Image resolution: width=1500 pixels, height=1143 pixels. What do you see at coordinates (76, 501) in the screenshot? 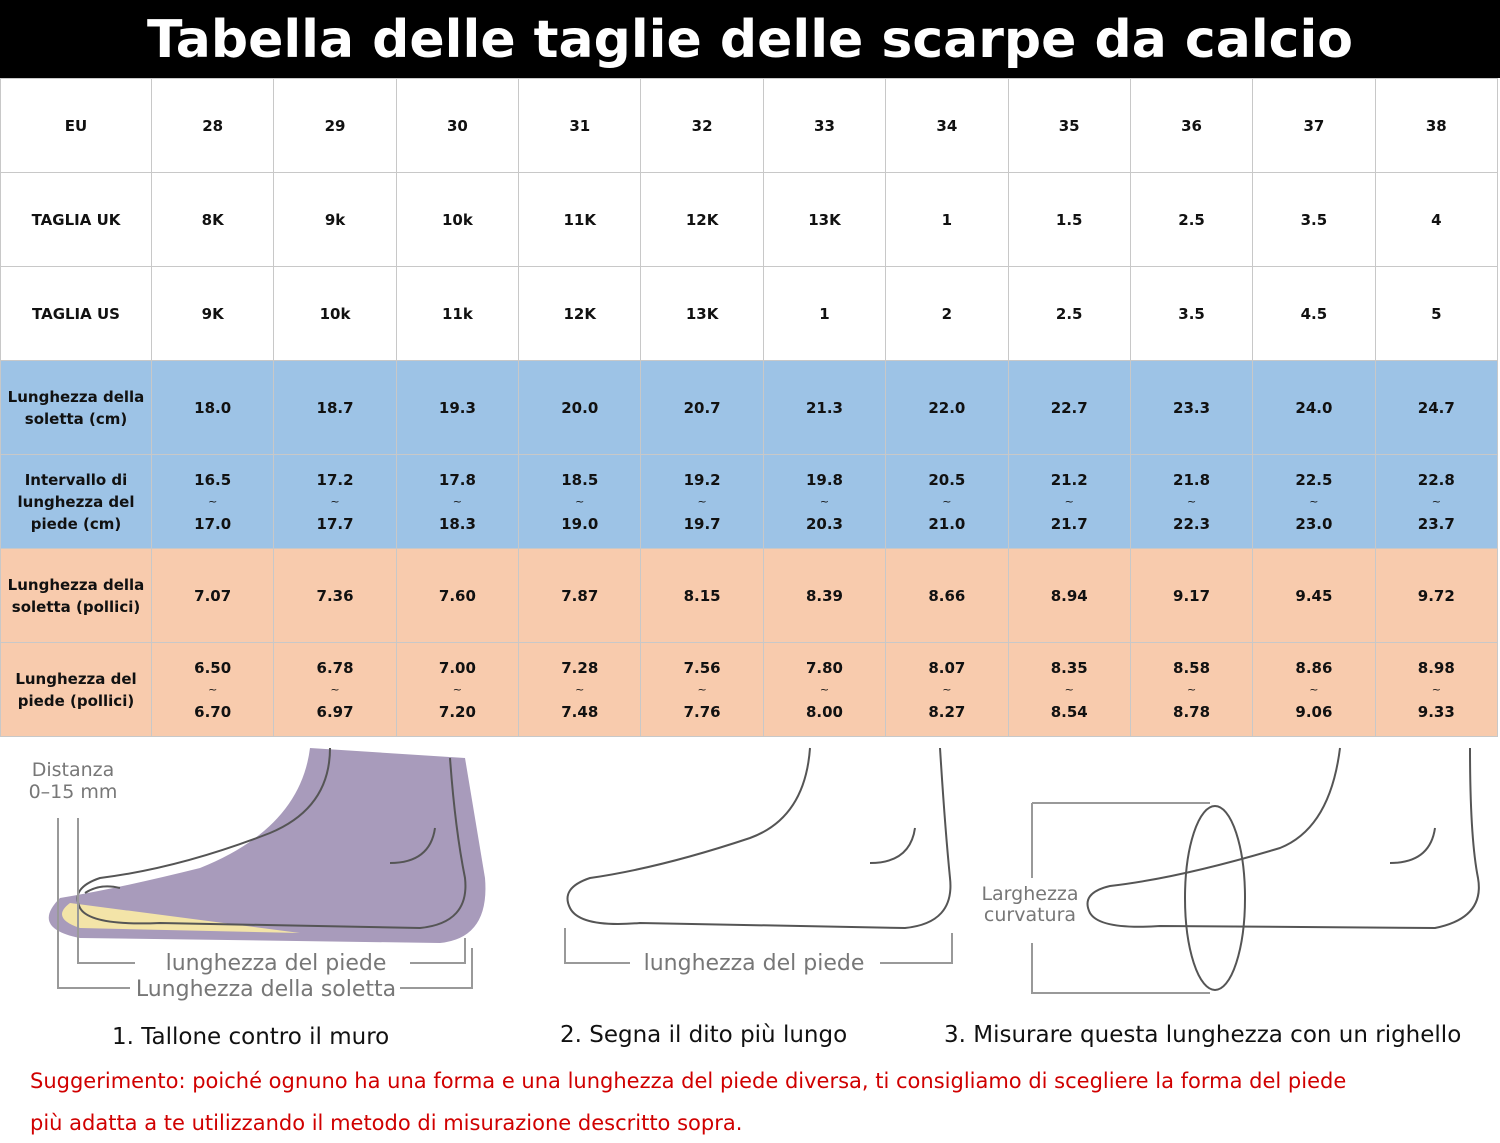
I see `row-label: Intervallo di lunghezza del piede (cm)` at bounding box center [76, 501].